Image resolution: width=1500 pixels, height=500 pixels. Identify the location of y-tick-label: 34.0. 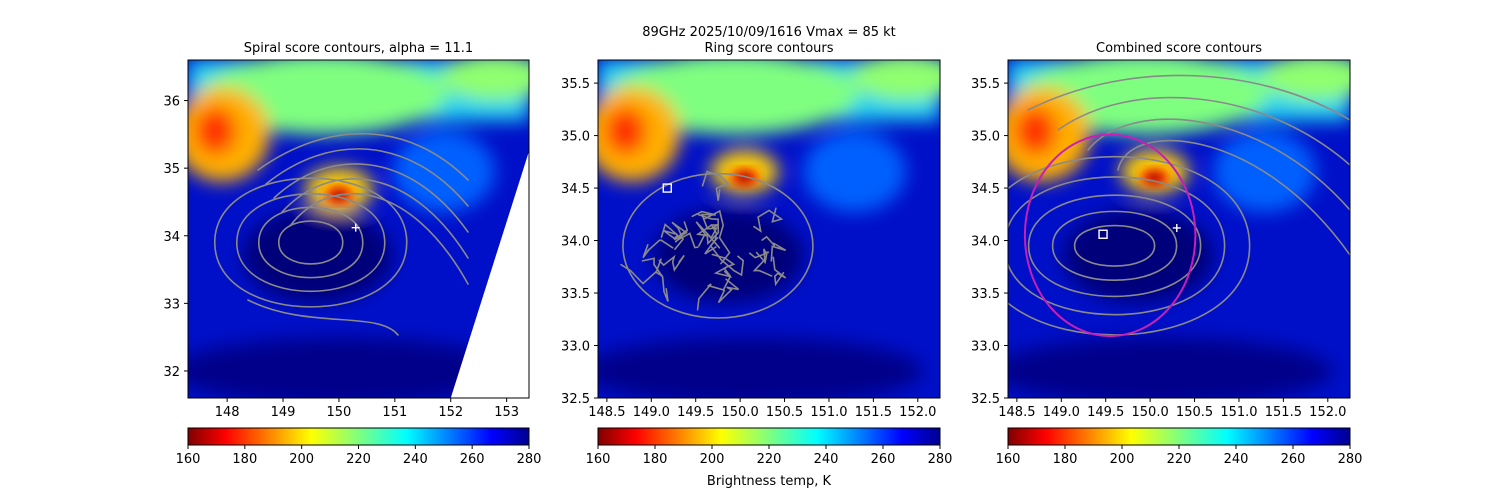
(985, 242).